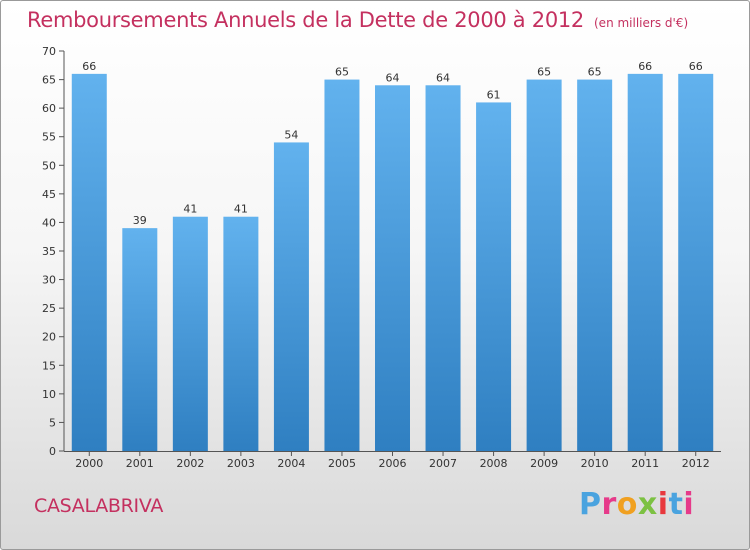 This screenshot has width=750, height=550. I want to click on bar-2005, so click(342, 265).